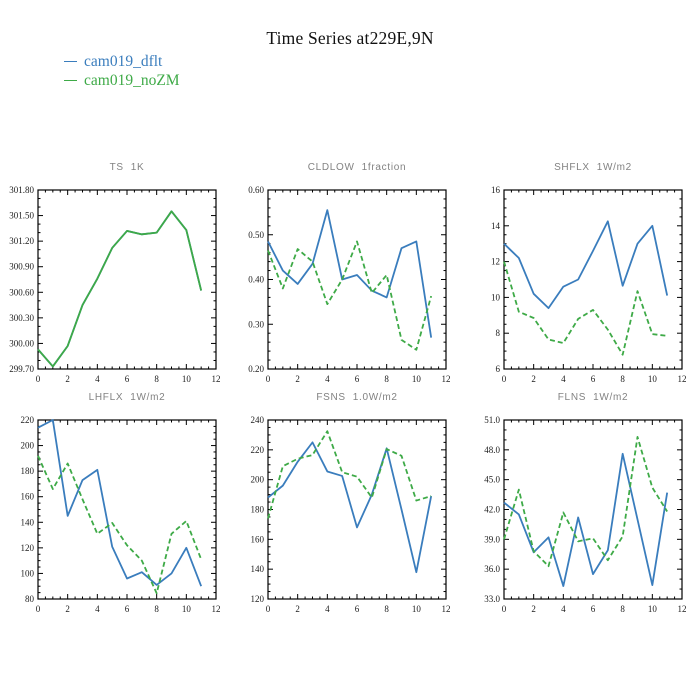 The height and width of the screenshot is (700, 700). What do you see at coordinates (492, 450) in the screenshot?
I see `svg-text: 48.0` at bounding box center [492, 450].